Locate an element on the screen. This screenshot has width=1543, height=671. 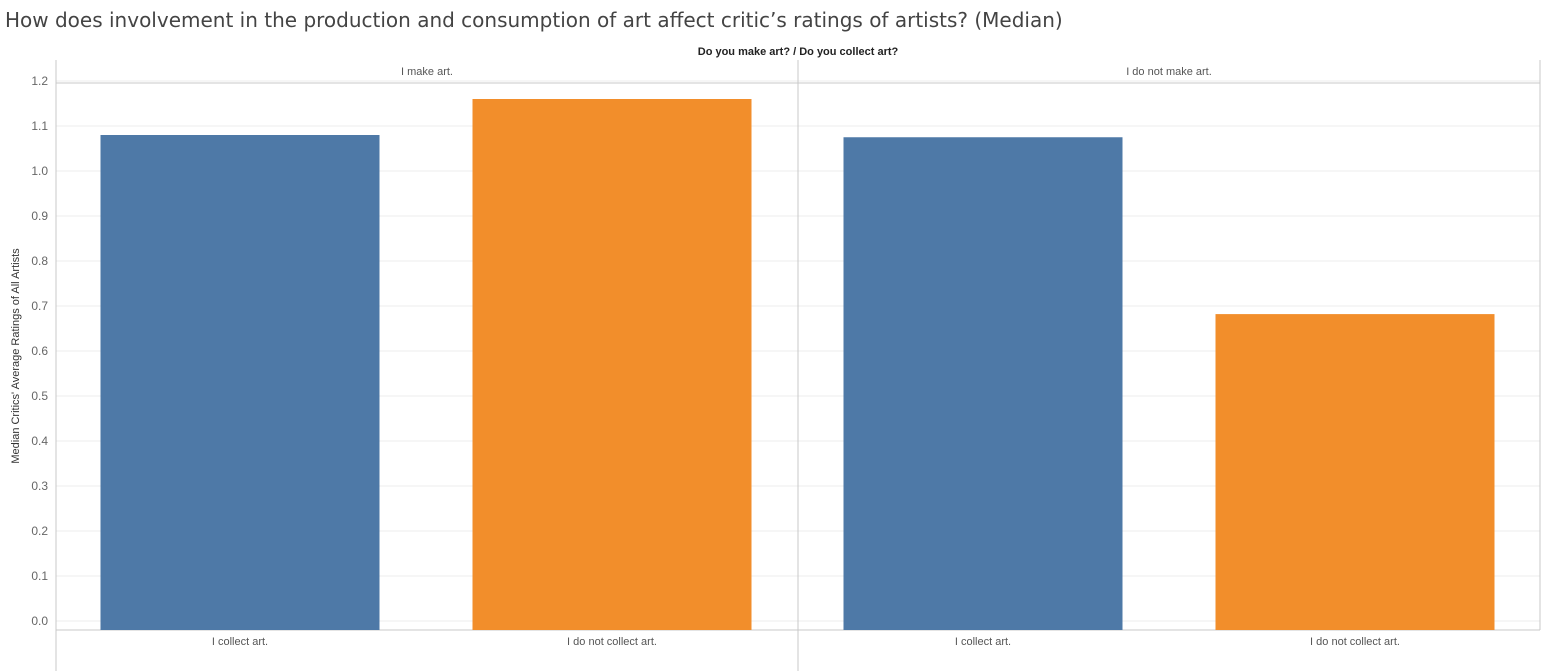
bar-not-make-art-collect is located at coordinates (983, 383).